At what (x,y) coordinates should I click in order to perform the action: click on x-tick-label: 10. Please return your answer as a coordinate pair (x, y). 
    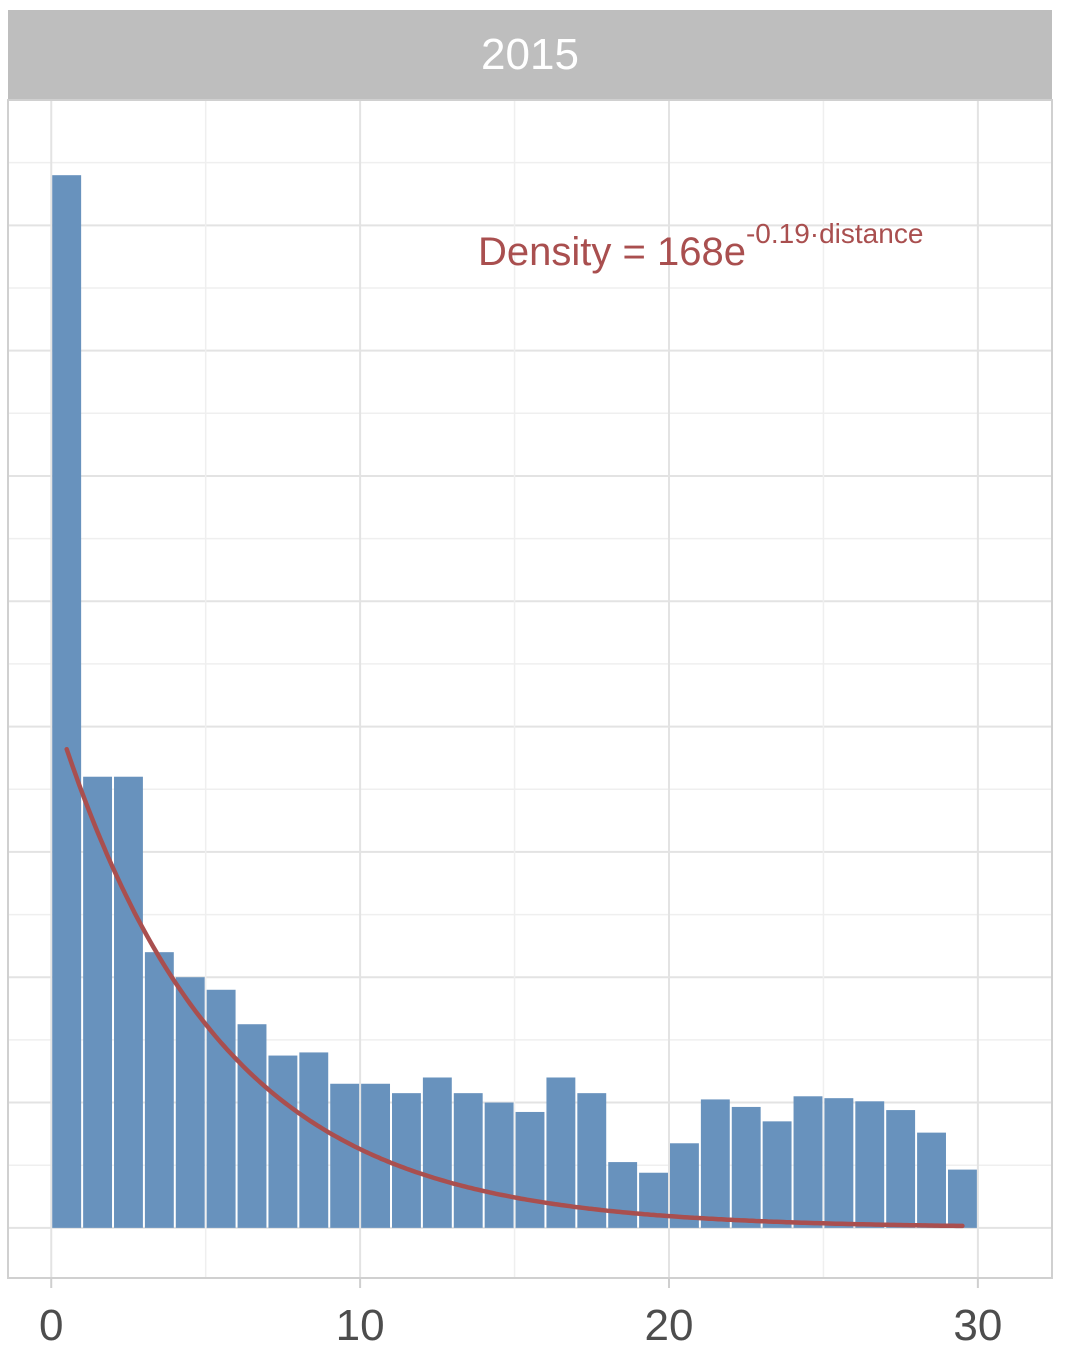
    Looking at the image, I should click on (360, 1325).